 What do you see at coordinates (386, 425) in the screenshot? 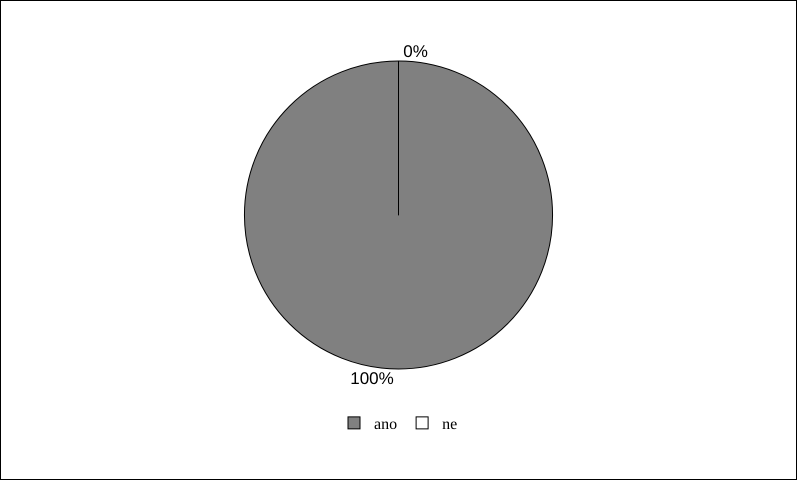
I see `legend-label: ano` at bounding box center [386, 425].